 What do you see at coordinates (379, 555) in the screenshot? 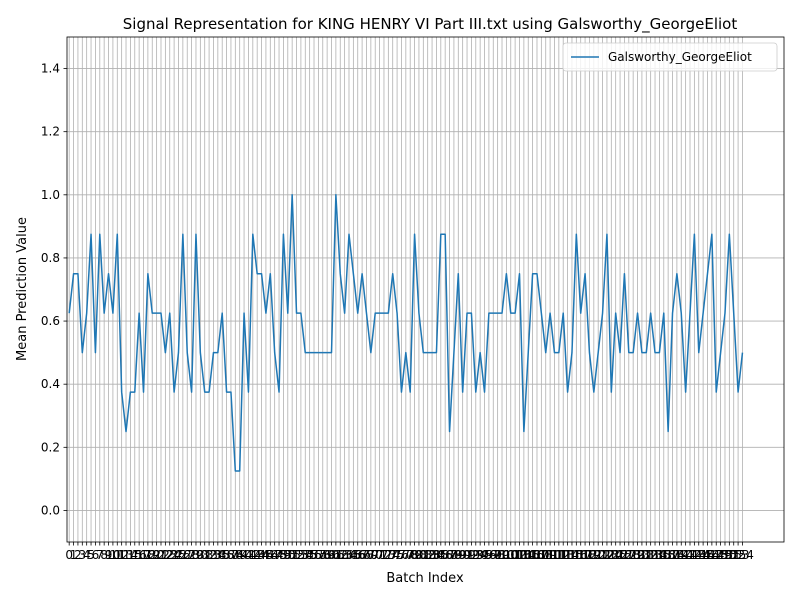
I see `x-tick-label: 71` at bounding box center [379, 555].